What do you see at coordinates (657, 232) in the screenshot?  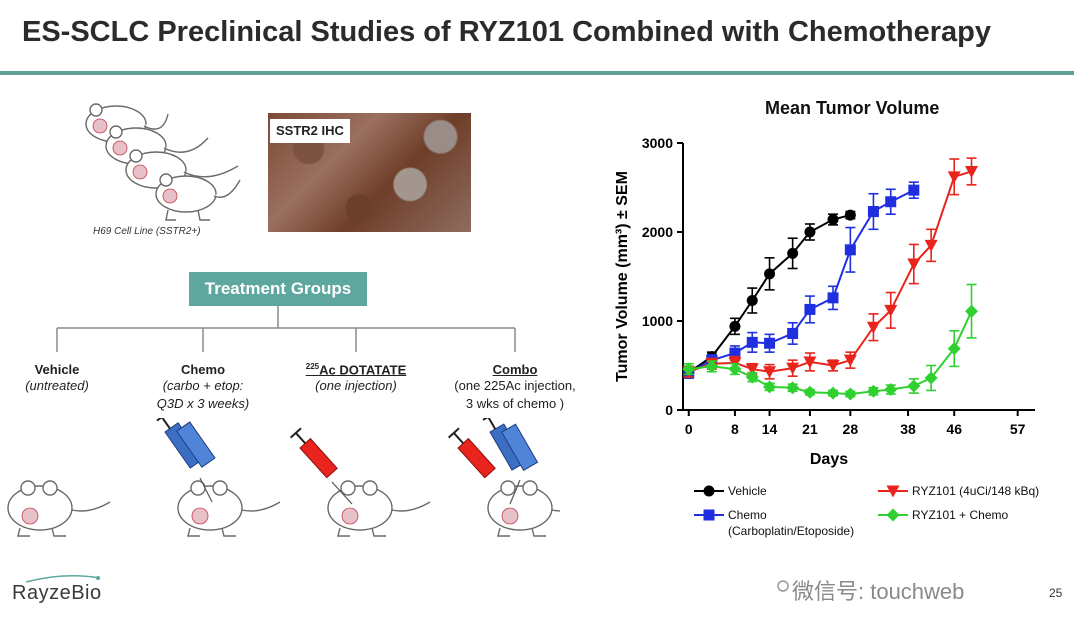 I see `y-tick-label: 2000` at bounding box center [657, 232].